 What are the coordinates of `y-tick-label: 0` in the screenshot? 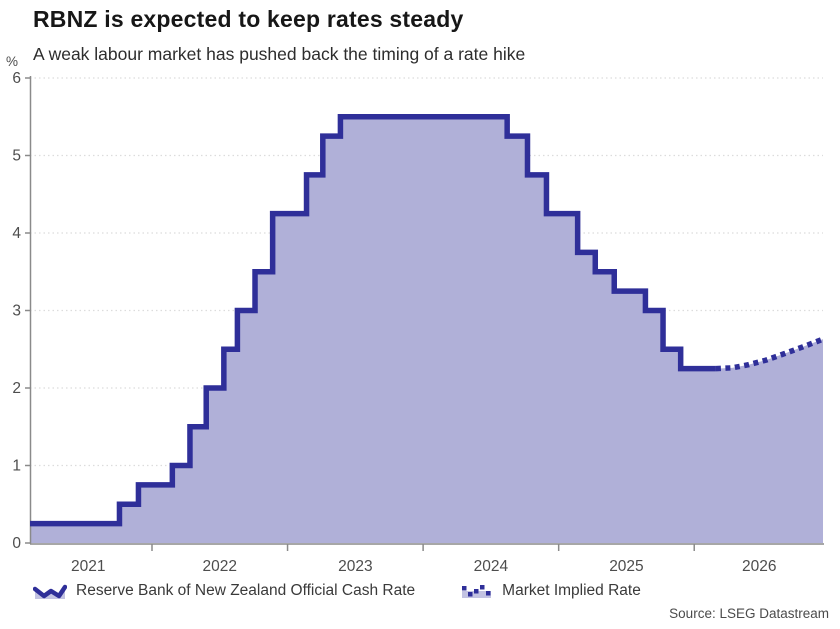 It's located at (16, 543).